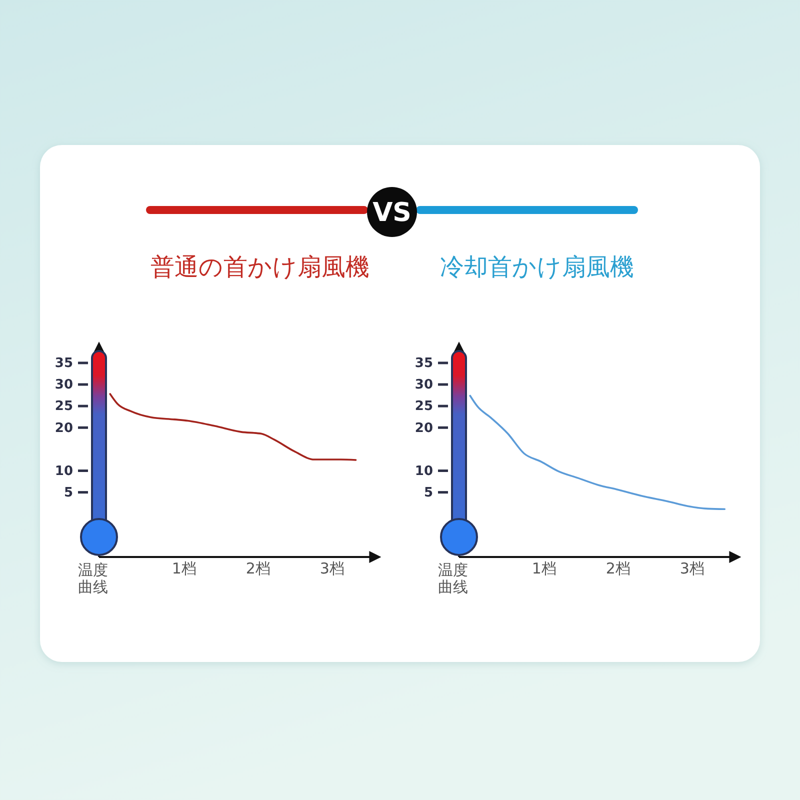 This screenshot has width=800, height=800. Describe the element at coordinates (537, 267) in the screenshot. I see `chart-title: 冷却首かけ扇風機` at that location.